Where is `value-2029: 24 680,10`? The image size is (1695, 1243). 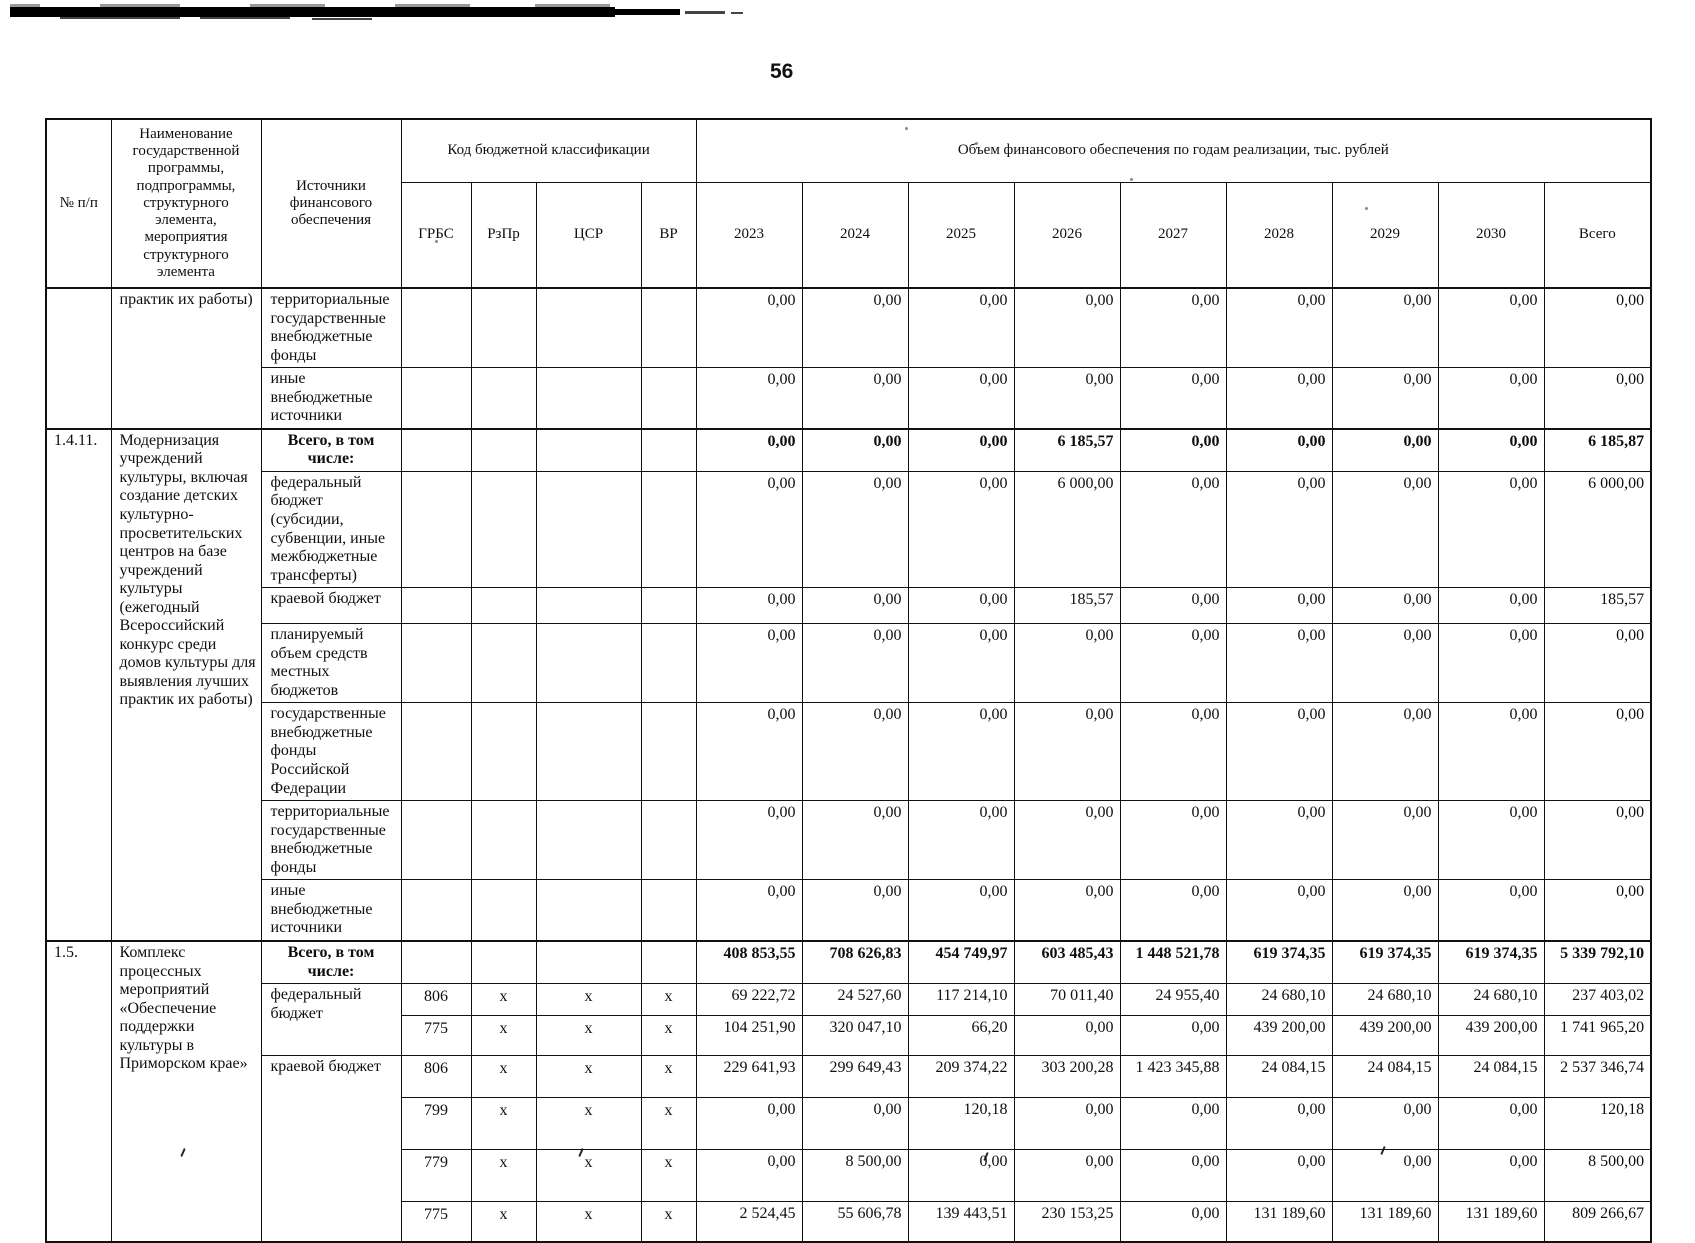
value-2029: 24 680,10 is located at coordinates (1385, 1000).